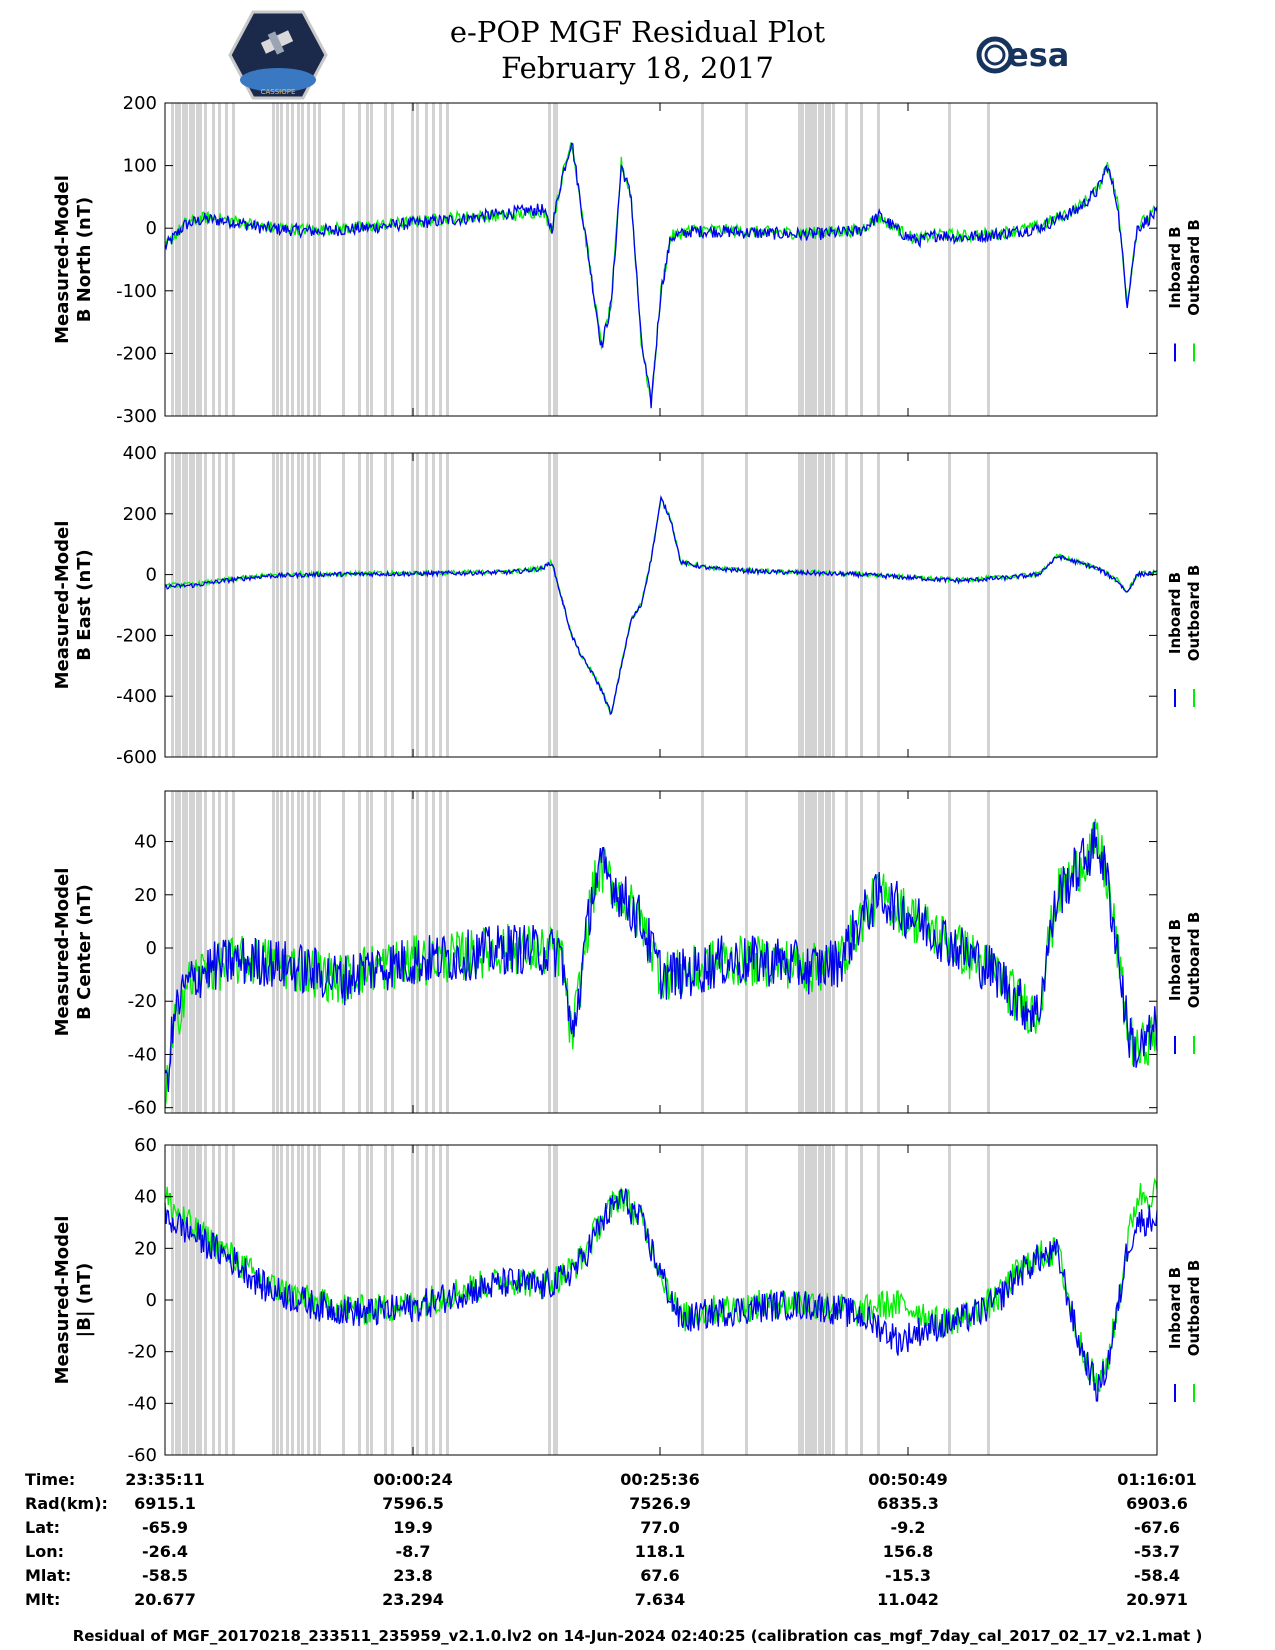 This screenshot has width=1275, height=1650. I want to click on info-cell: 00:50:49, so click(908, 1479).